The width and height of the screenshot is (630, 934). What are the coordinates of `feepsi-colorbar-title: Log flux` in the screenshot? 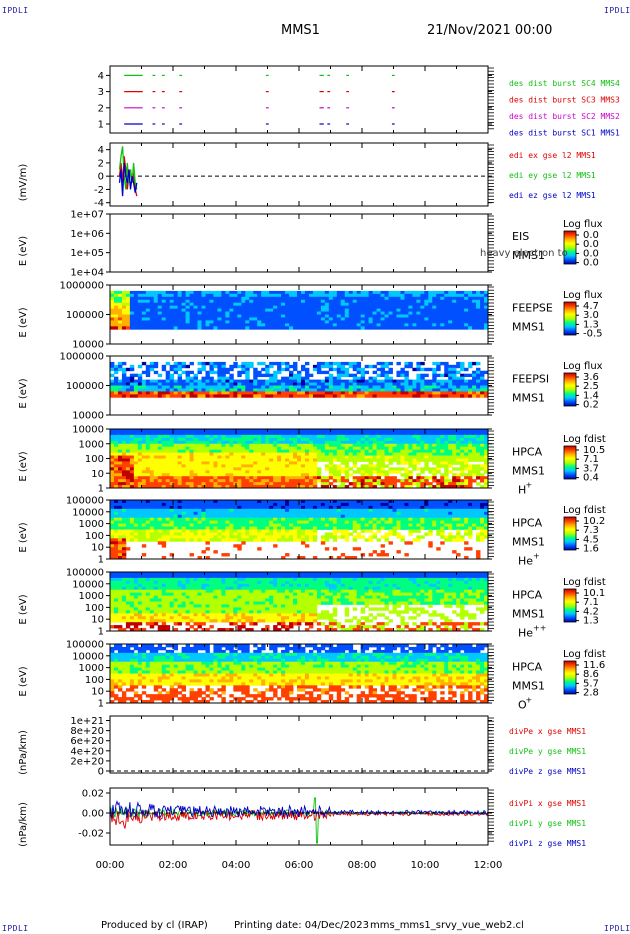 It's located at (583, 366).